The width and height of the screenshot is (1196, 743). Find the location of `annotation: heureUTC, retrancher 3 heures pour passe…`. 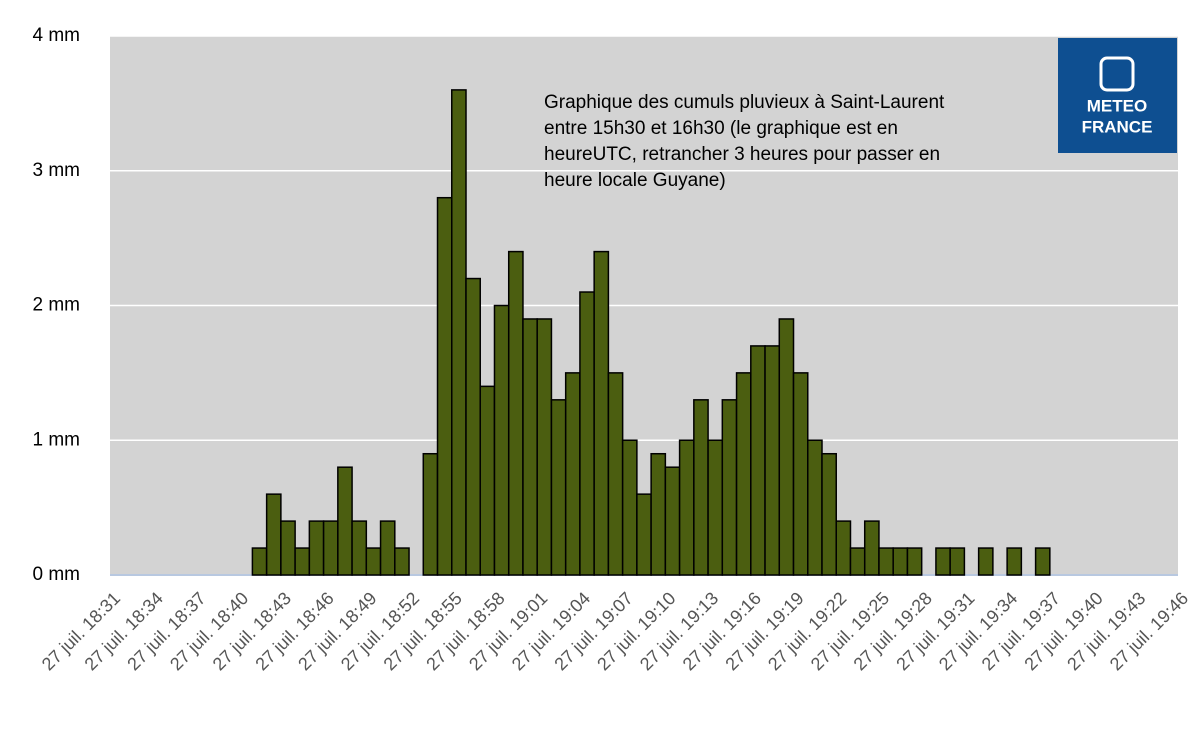

annotation: heureUTC, retrancher 3 heures pour passe… is located at coordinates (742, 154).